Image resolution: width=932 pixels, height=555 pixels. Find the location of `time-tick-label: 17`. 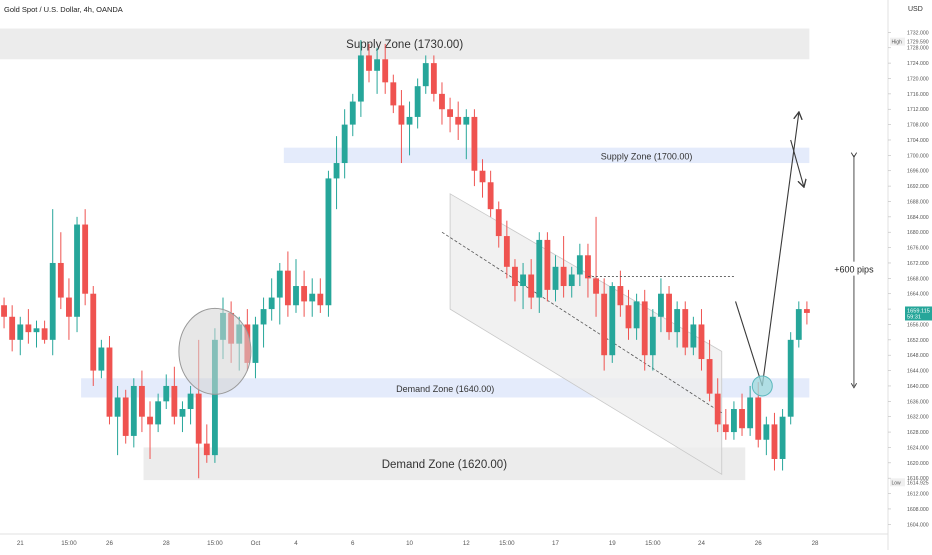

time-tick-label: 17 is located at coordinates (555, 543).